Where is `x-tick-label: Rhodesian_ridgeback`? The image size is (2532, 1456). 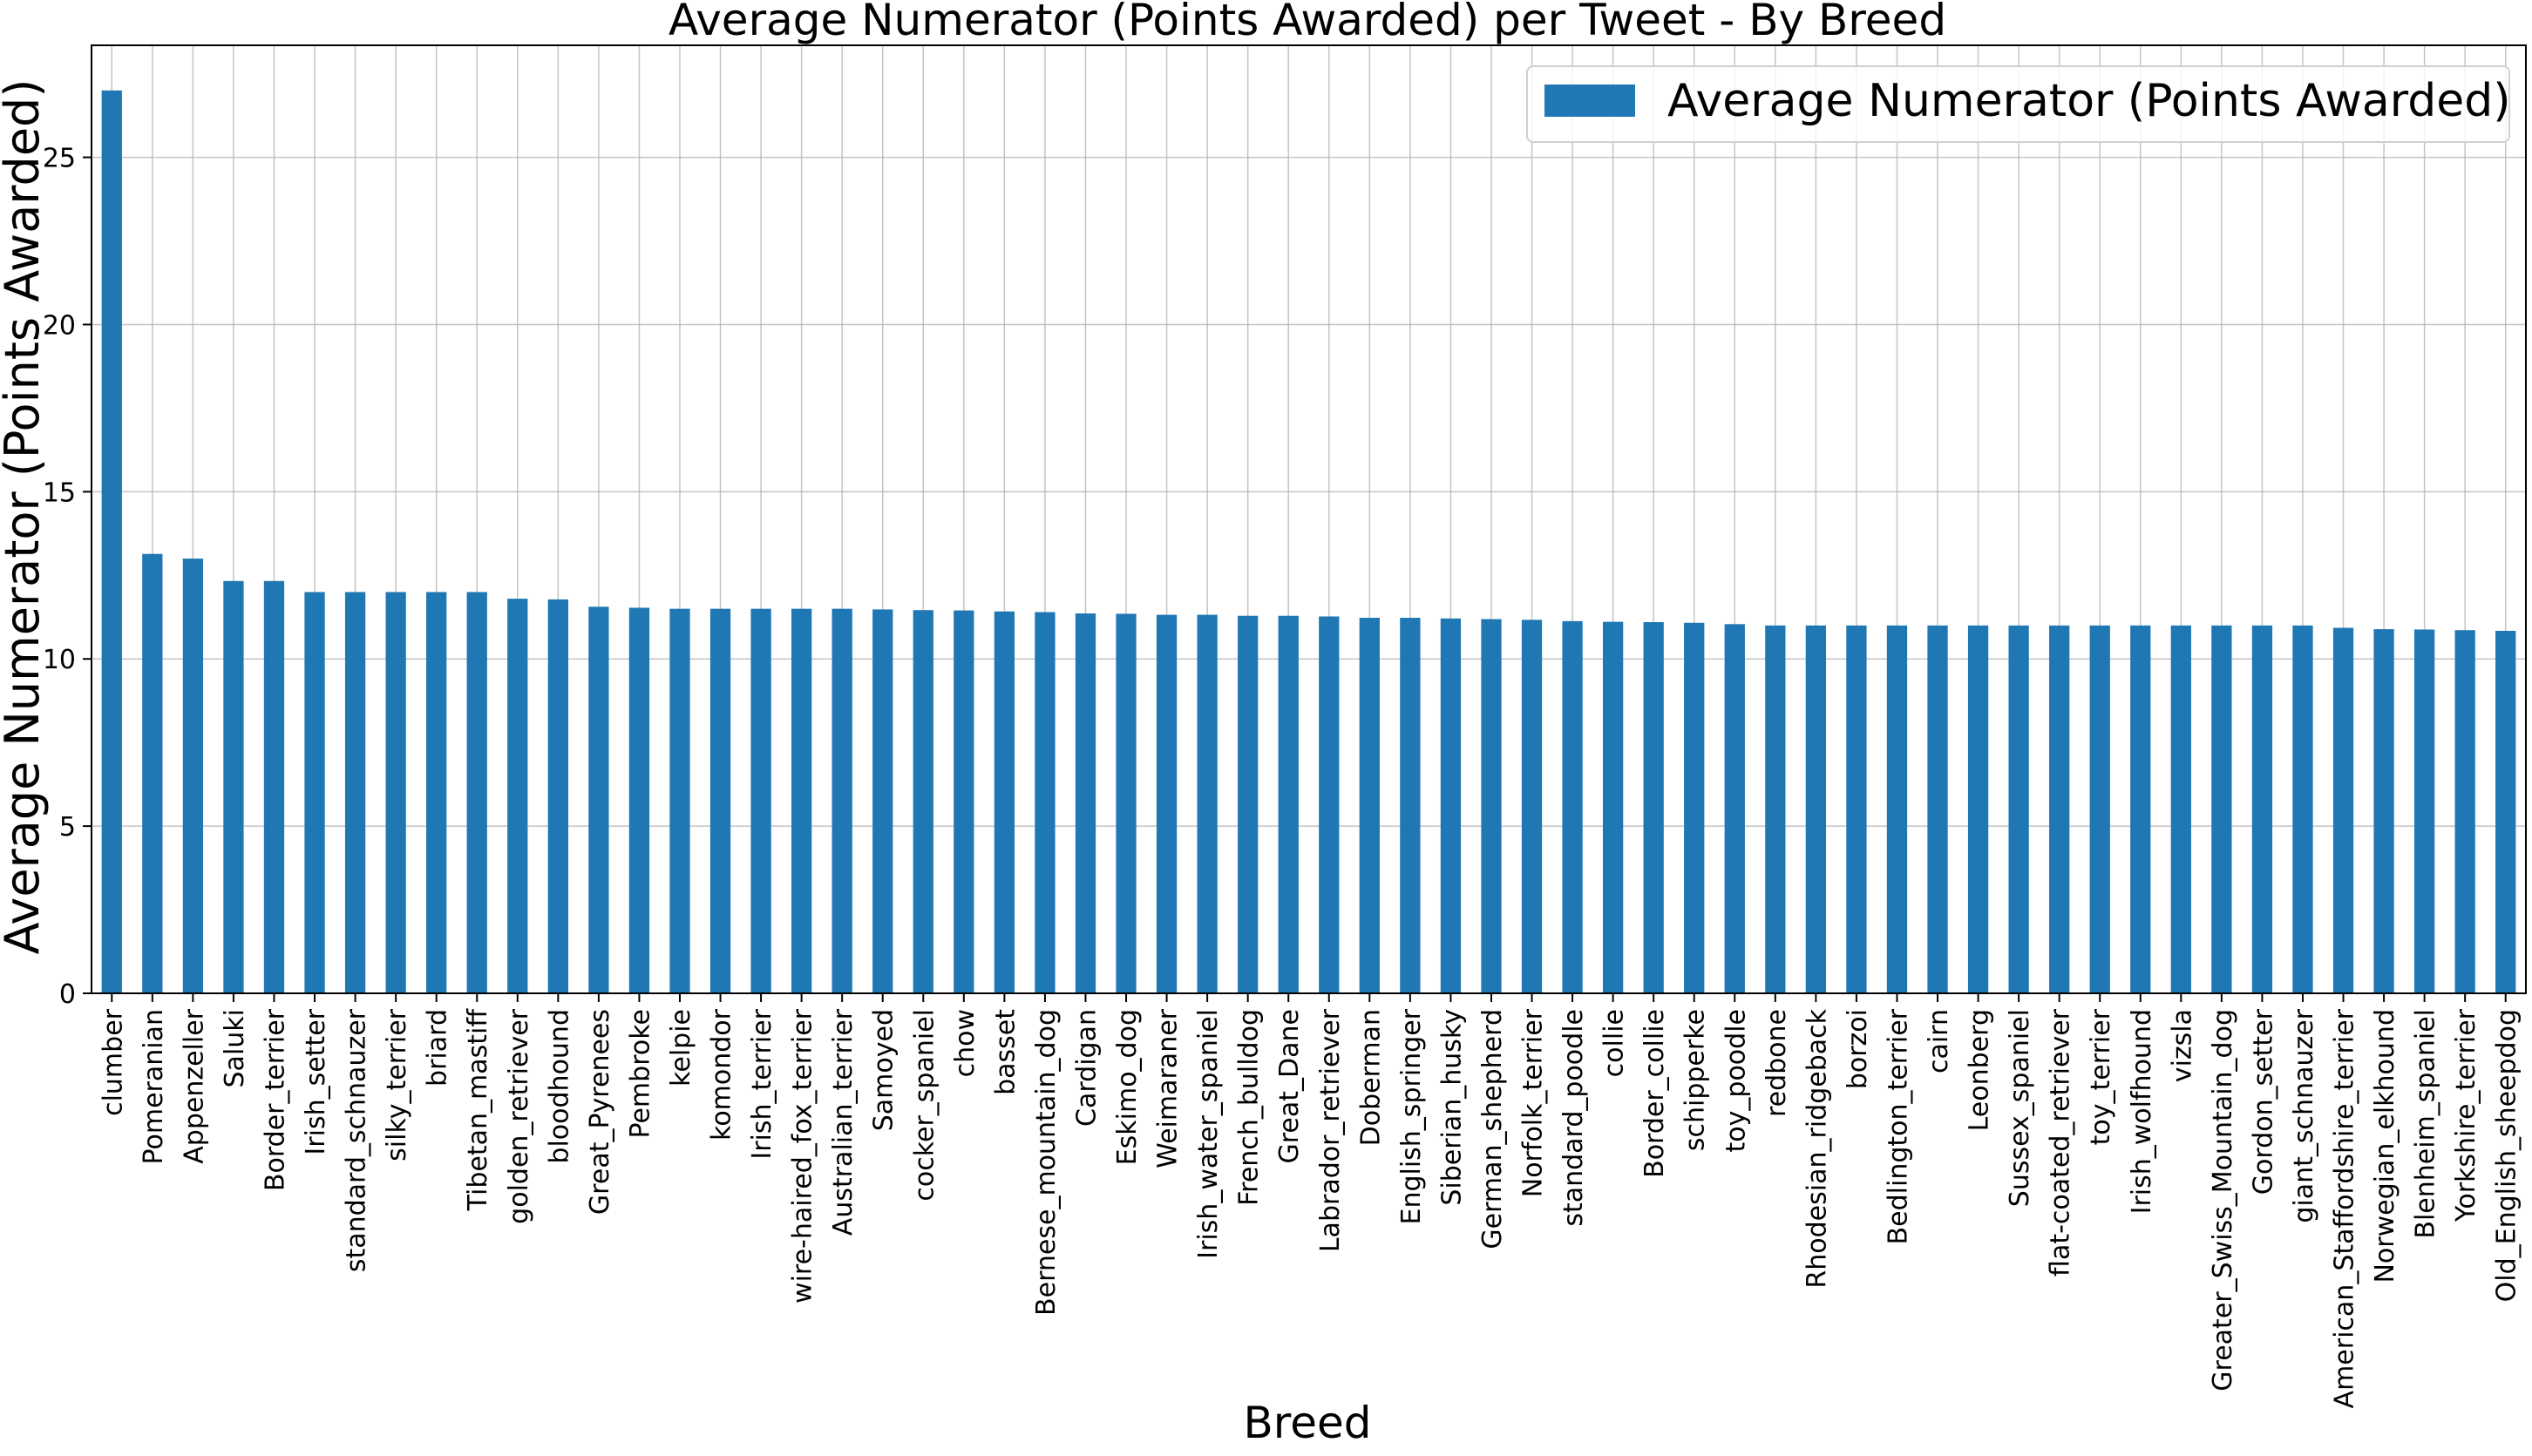 x-tick-label: Rhodesian_ridgeback is located at coordinates (1817, 1148).